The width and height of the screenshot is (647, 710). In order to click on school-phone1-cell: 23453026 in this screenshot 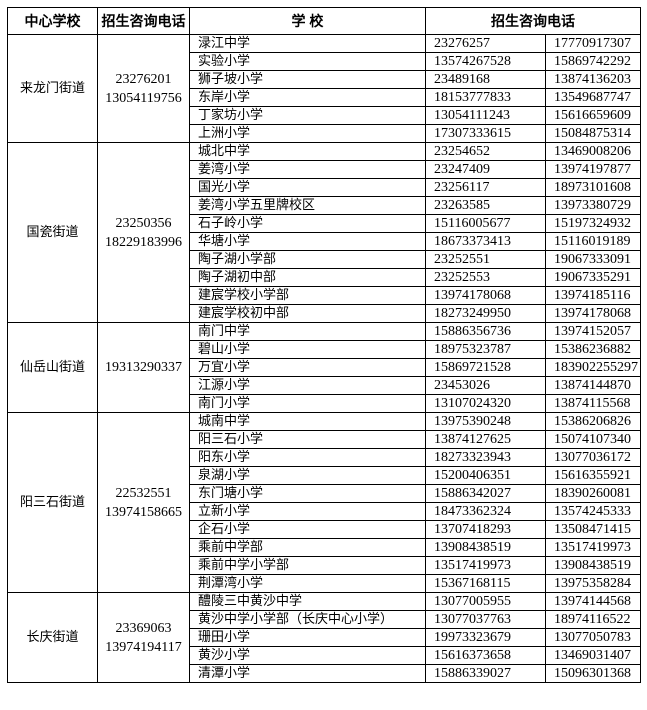, I will do `click(485, 385)`.